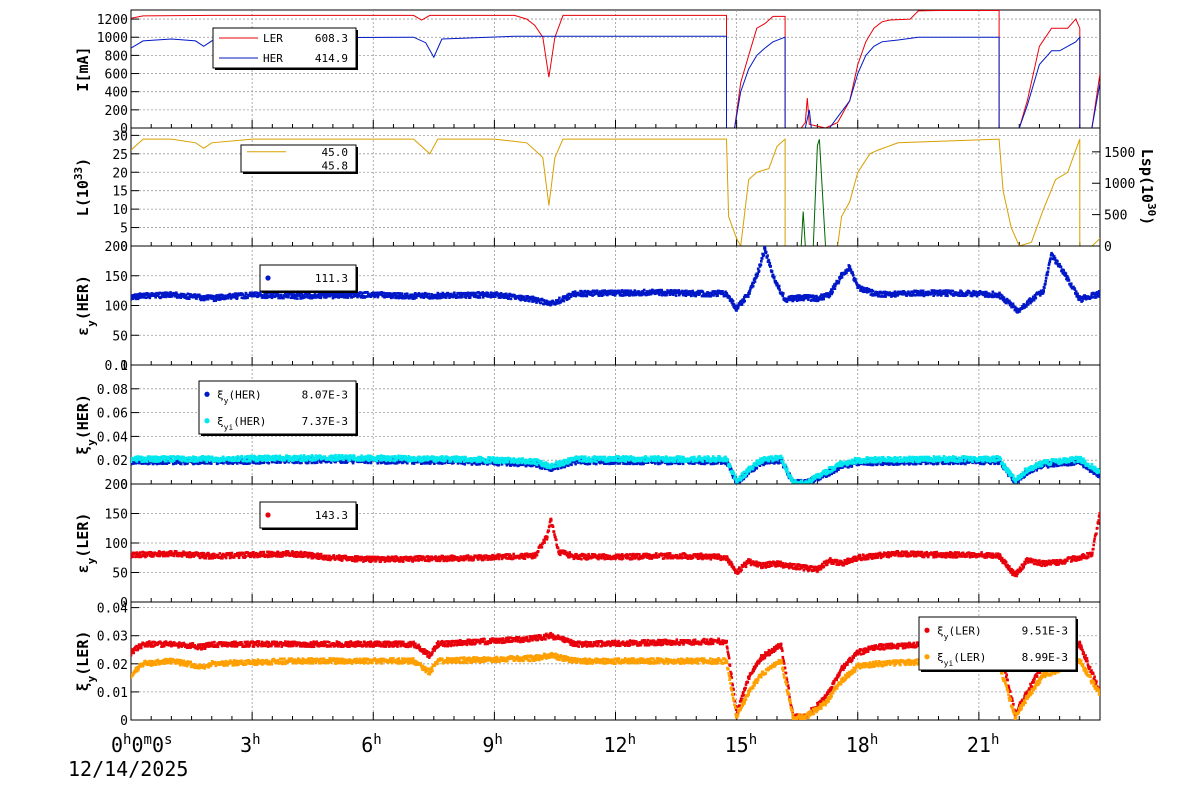  What do you see at coordinates (116, 75) in the screenshot?
I see `y-tick-label: 600` at bounding box center [116, 75].